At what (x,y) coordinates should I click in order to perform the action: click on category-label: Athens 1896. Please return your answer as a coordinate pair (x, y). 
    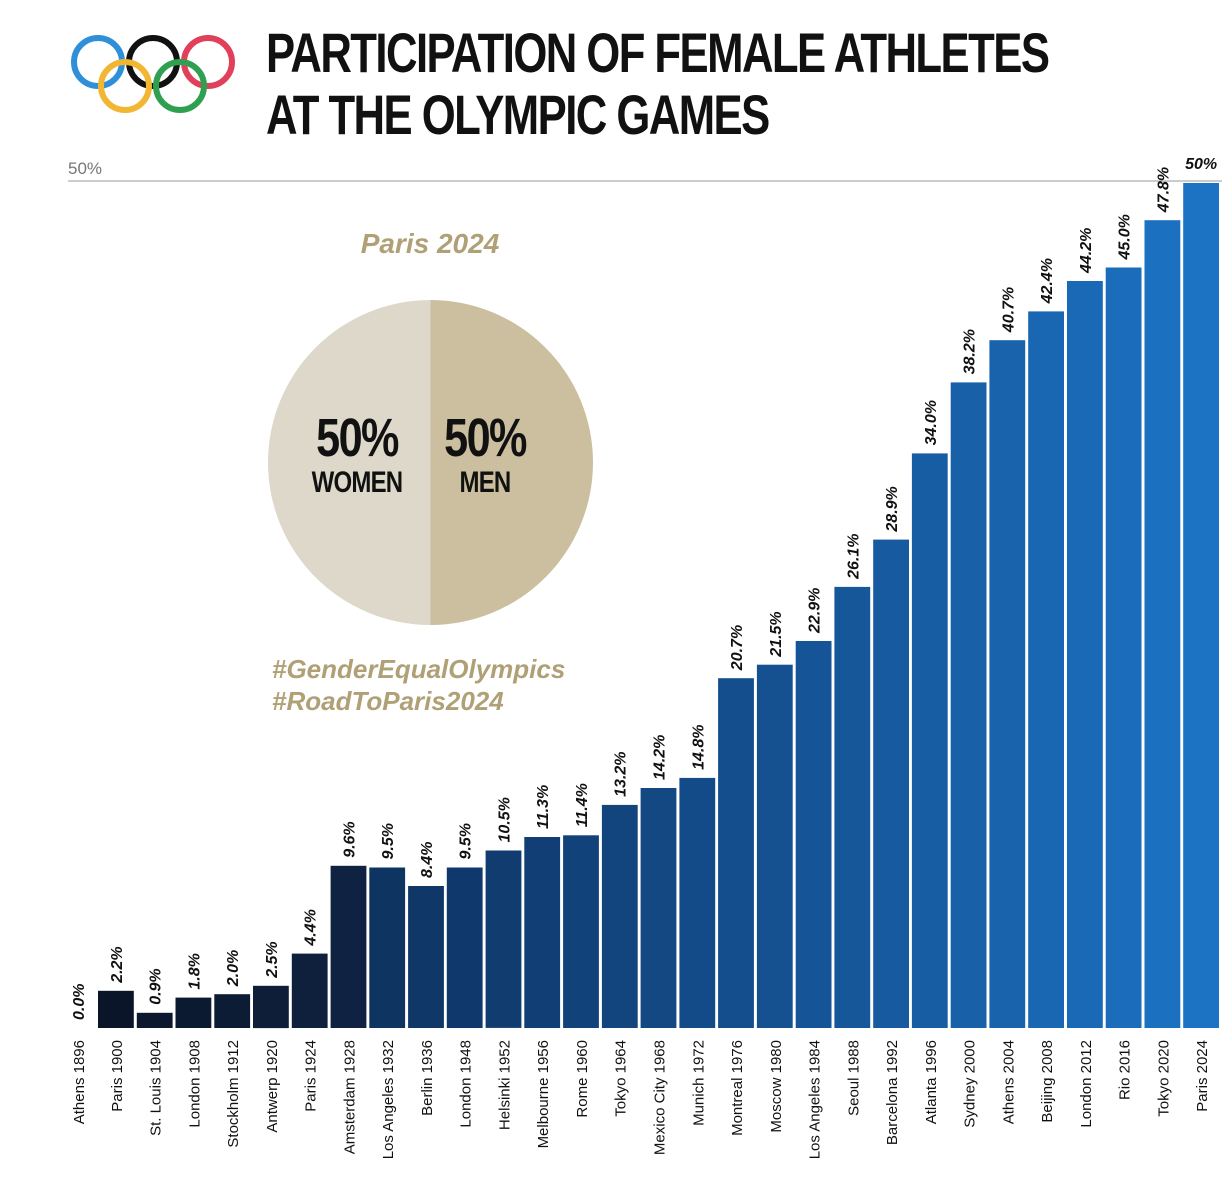
    Looking at the image, I should click on (79, 1082).